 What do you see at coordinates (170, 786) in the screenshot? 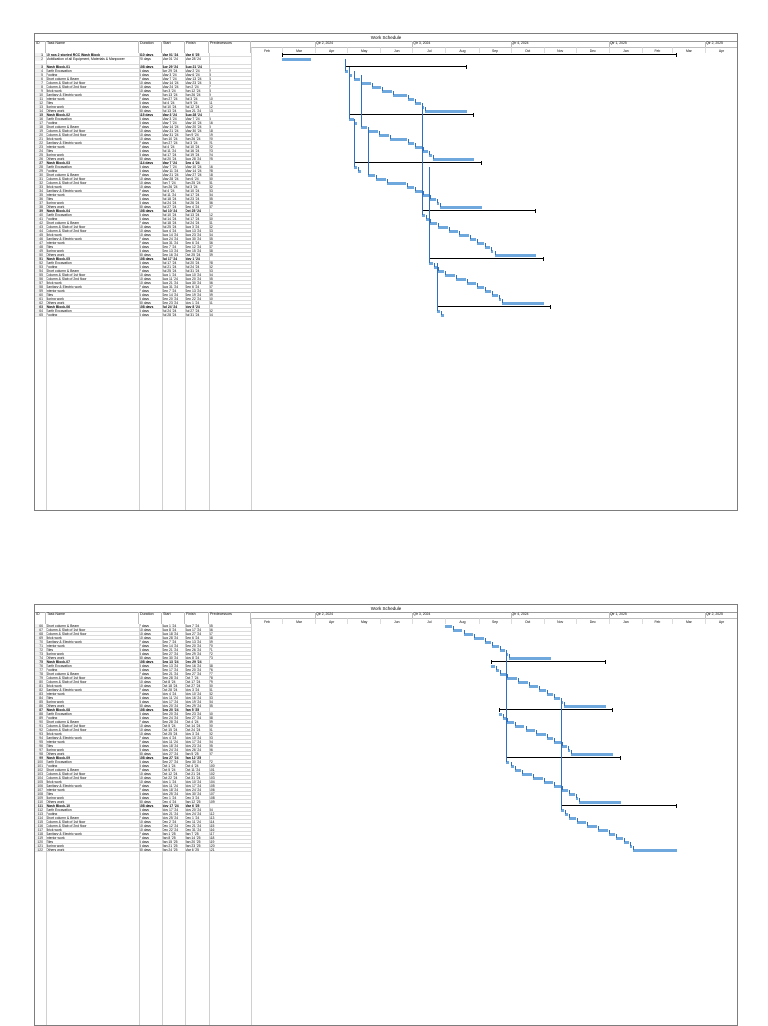
I see `task-start: Nov 11 '24` at bounding box center [170, 786].